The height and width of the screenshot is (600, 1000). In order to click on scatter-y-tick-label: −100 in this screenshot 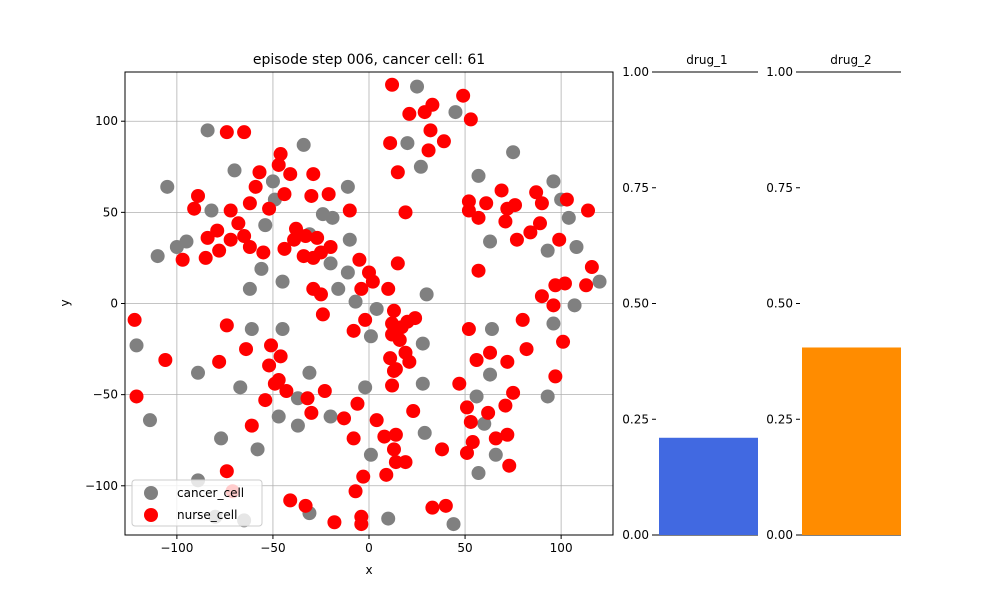, I will do `click(101, 486)`.